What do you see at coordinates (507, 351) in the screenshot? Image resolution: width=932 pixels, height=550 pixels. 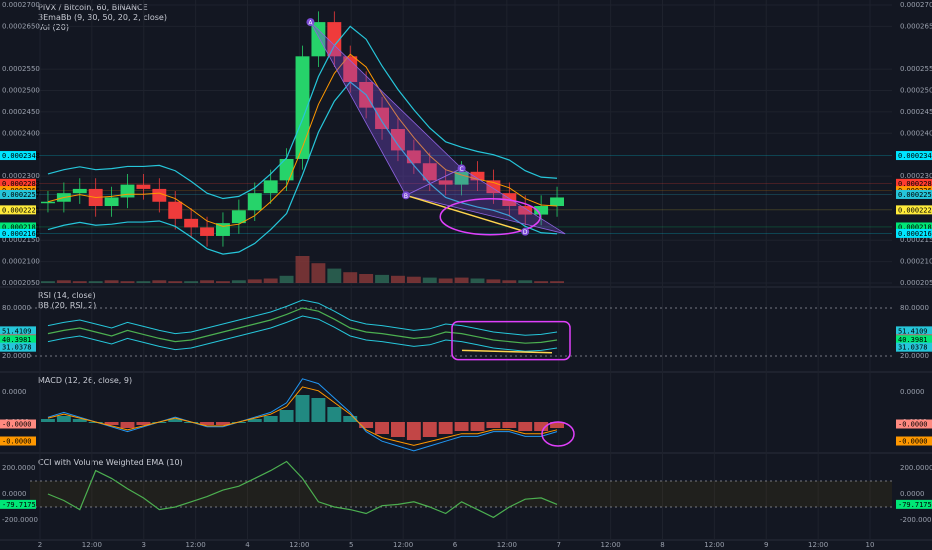 I see `rsi-trend-line` at bounding box center [507, 351].